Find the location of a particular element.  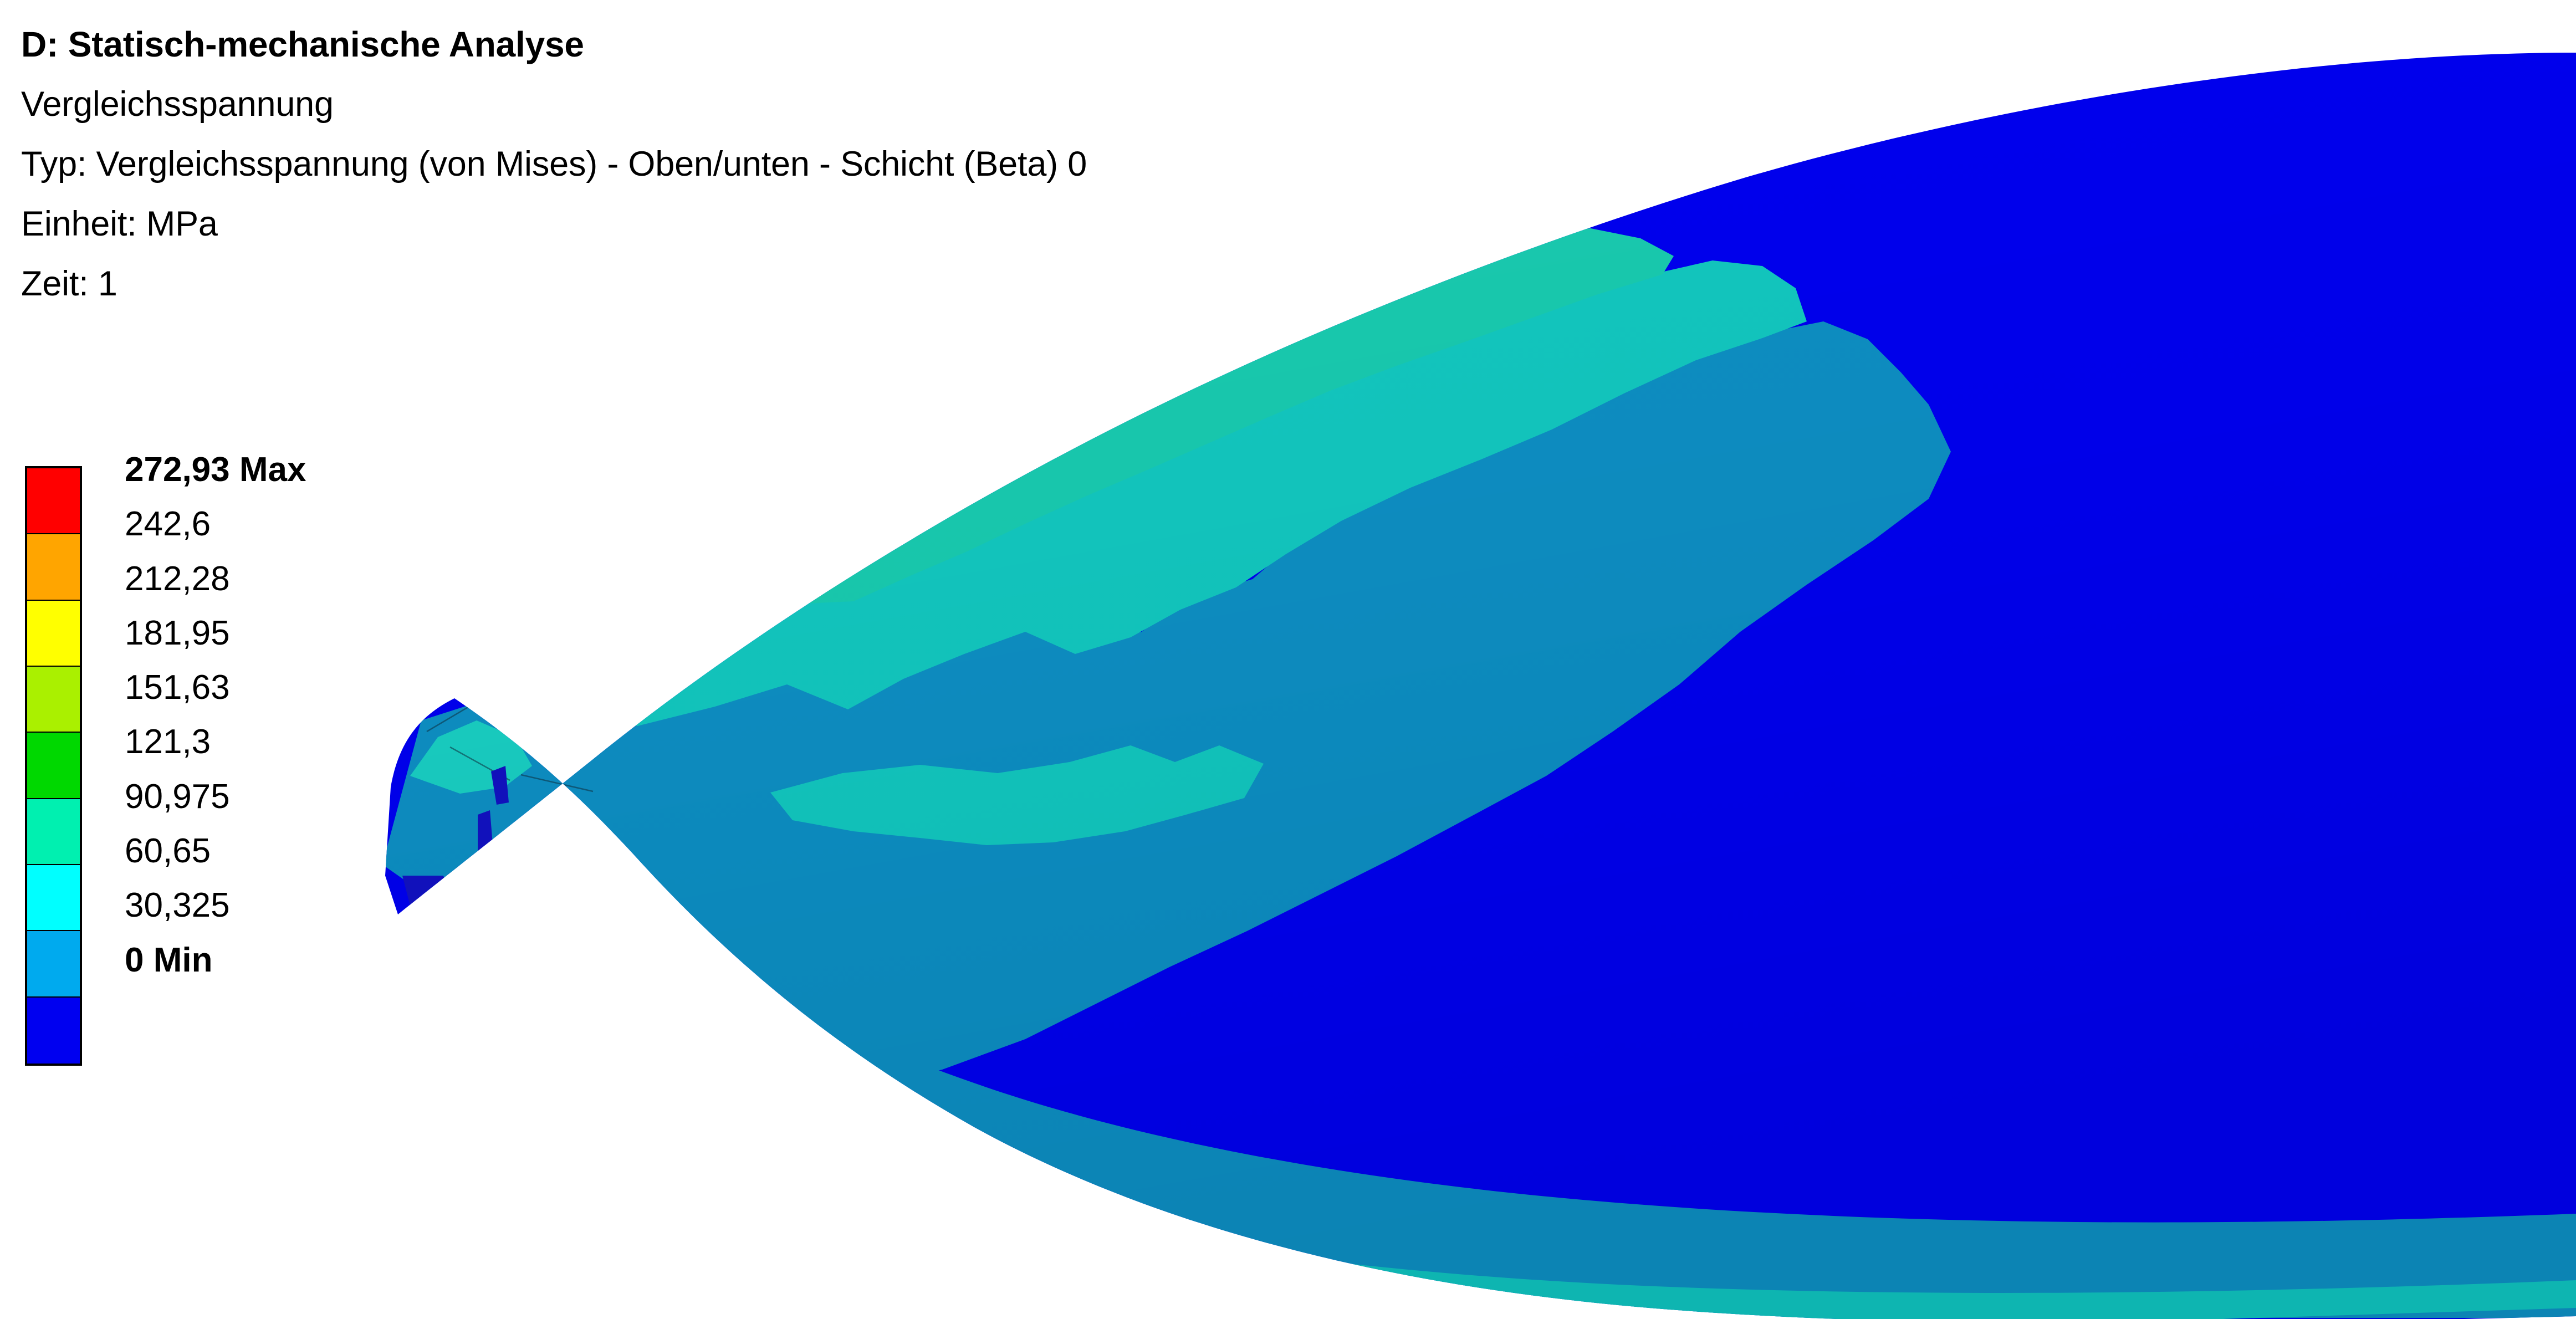

result-time: Zeit: 1 is located at coordinates (69, 283).